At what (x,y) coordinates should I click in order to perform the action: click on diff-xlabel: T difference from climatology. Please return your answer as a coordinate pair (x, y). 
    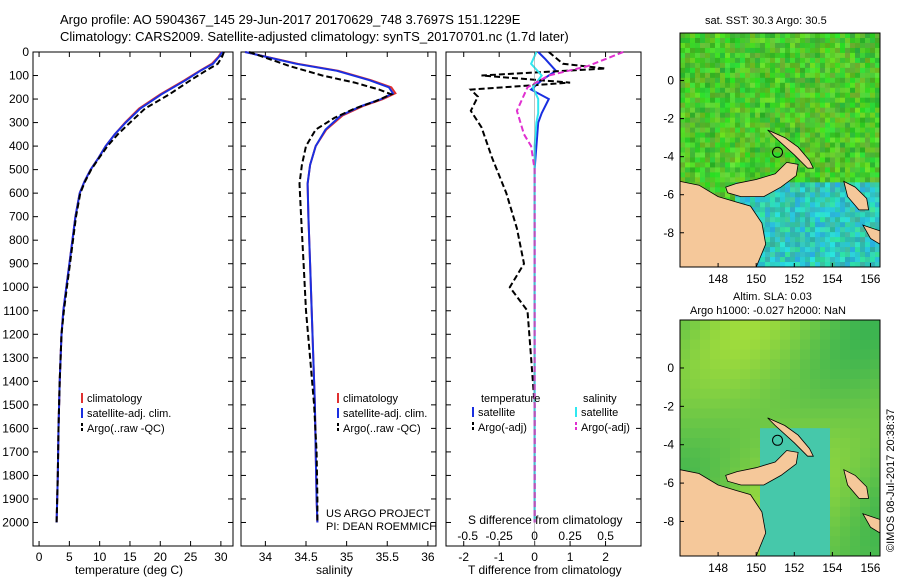
    Looking at the image, I should click on (545, 570).